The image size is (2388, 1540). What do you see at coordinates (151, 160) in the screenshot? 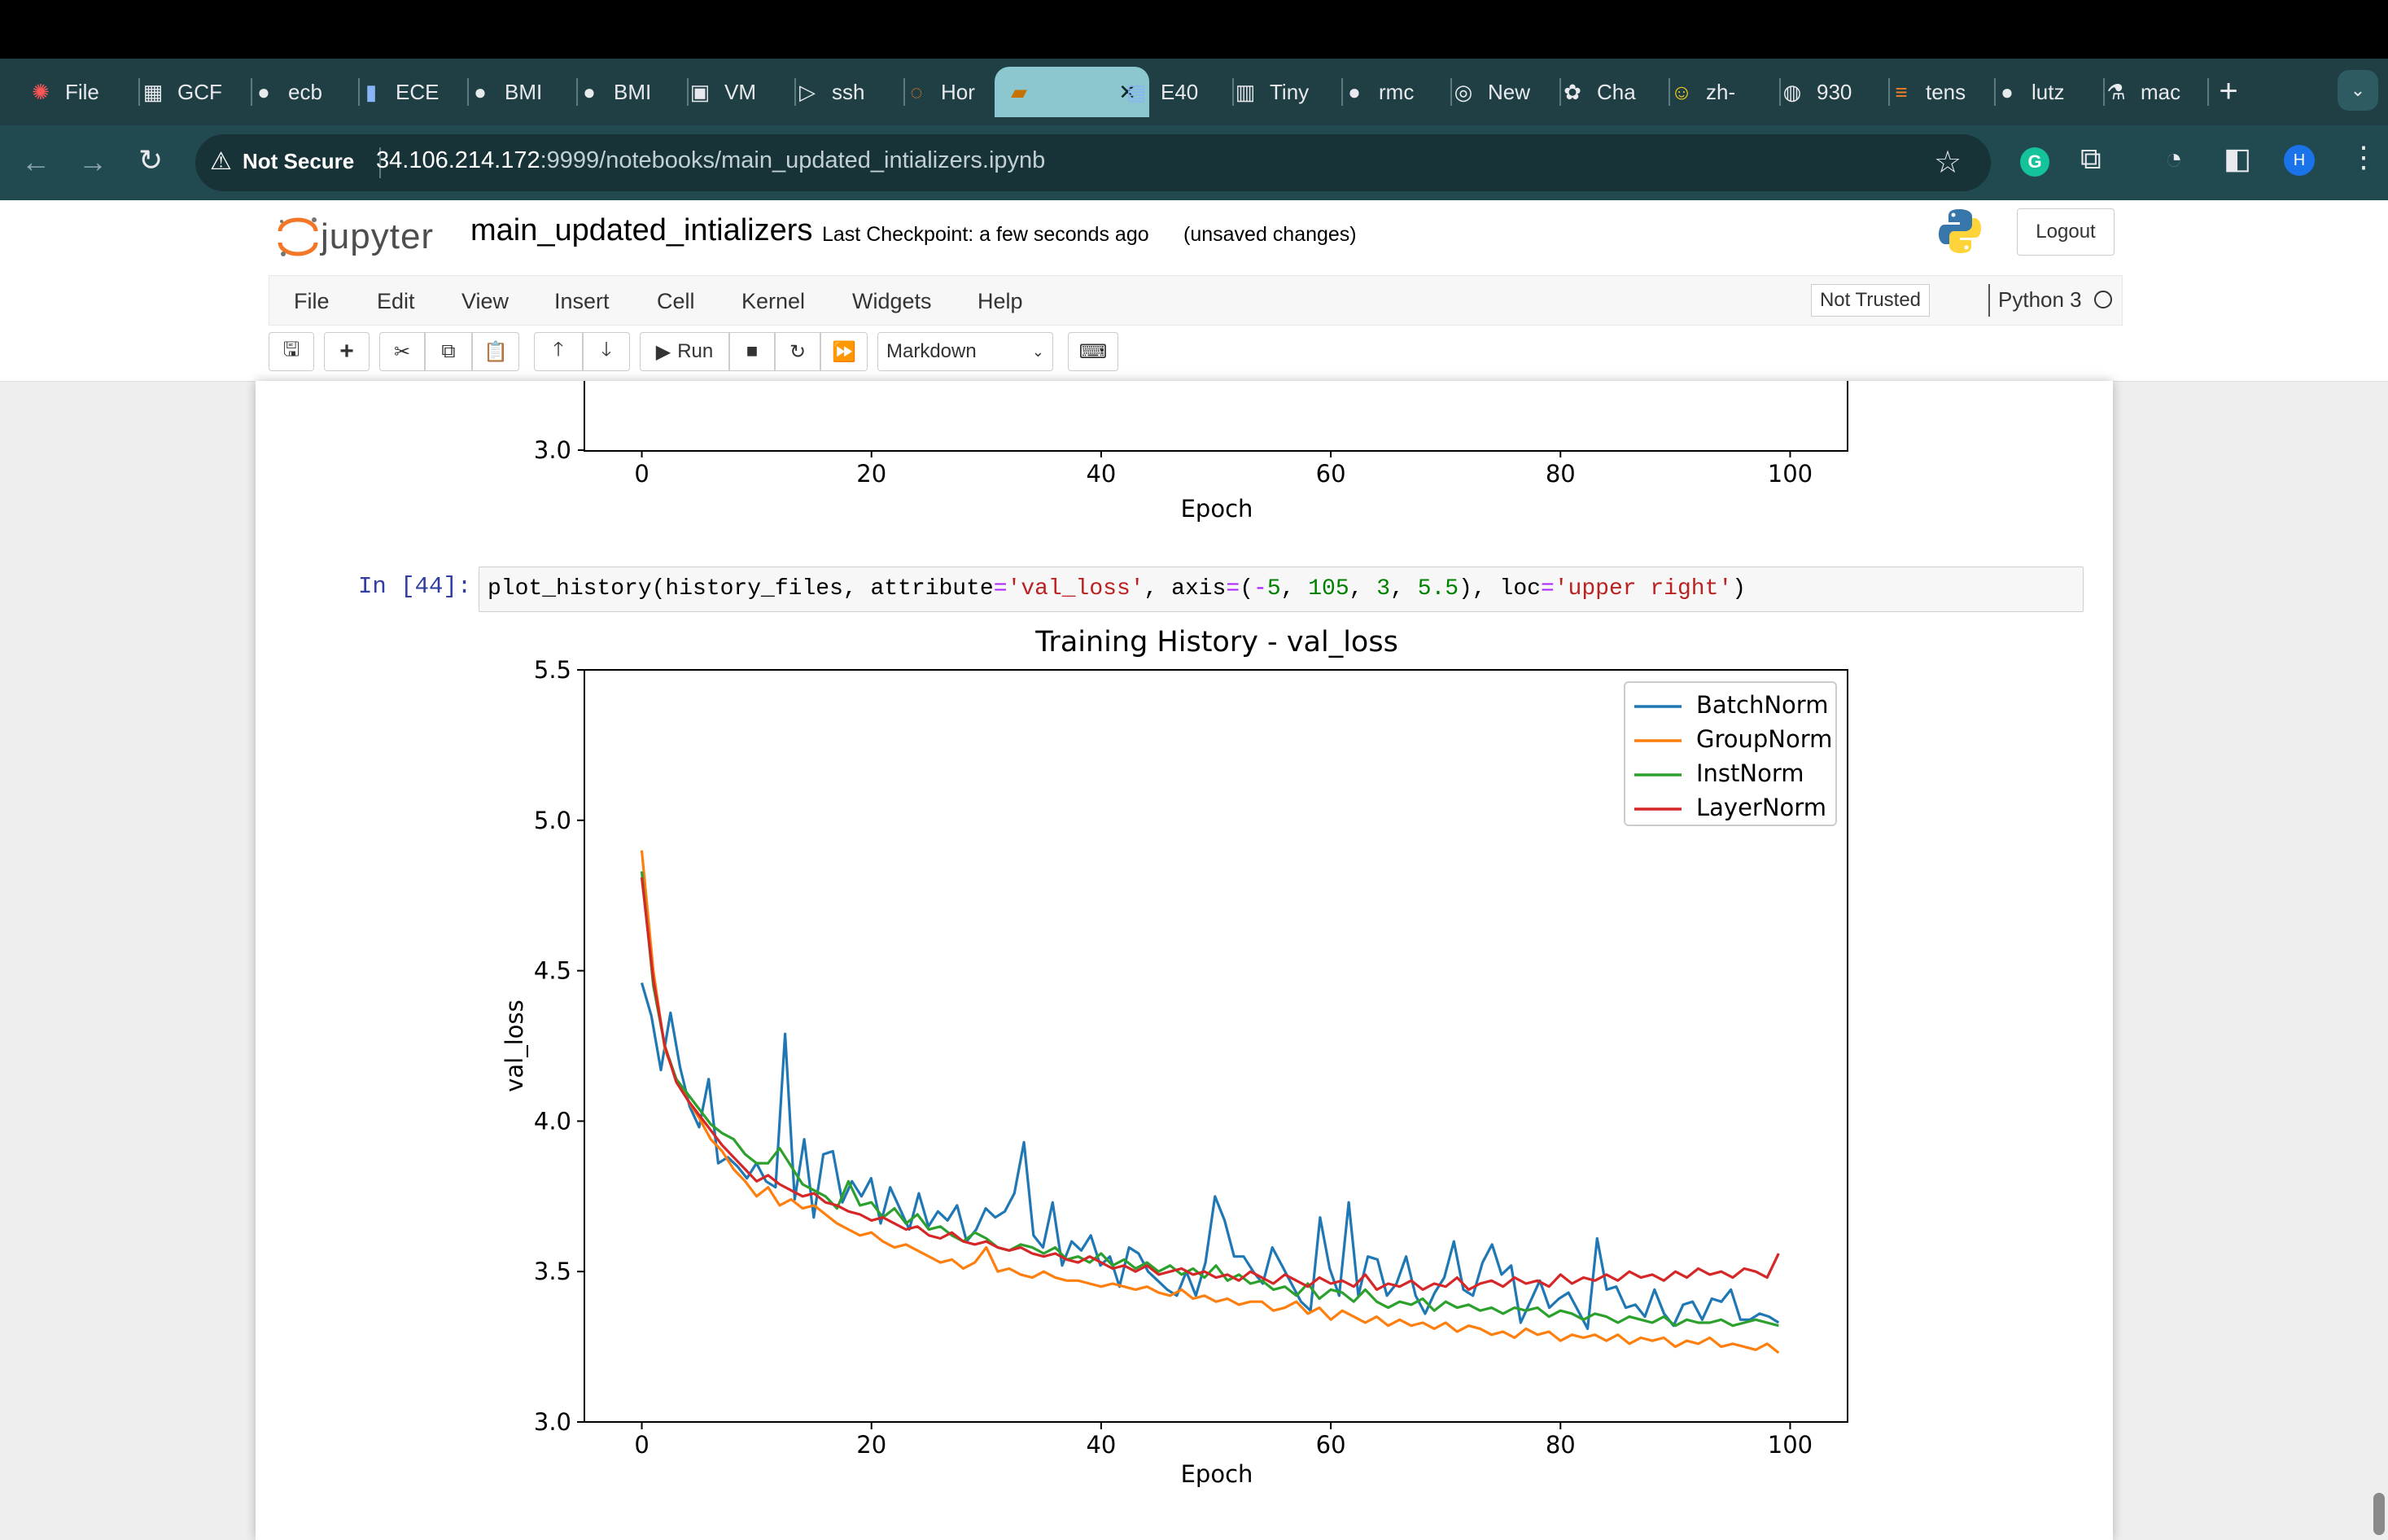
I see `reload-icon: ↻` at bounding box center [151, 160].